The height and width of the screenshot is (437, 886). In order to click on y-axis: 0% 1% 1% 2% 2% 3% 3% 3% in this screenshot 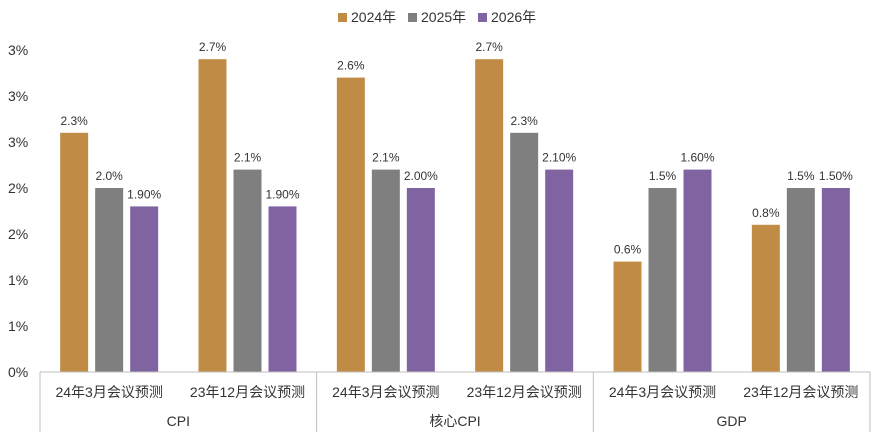, I will do `click(18, 211)`.